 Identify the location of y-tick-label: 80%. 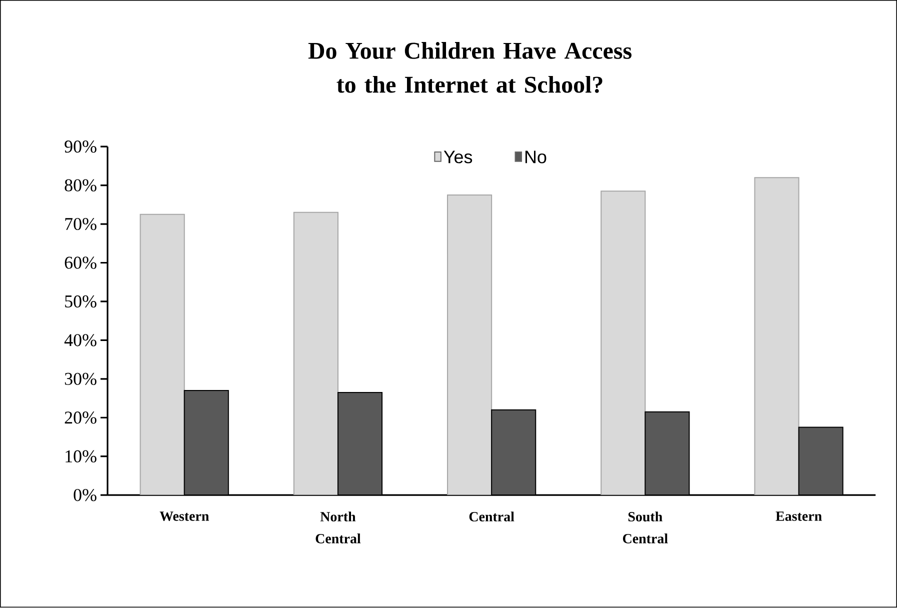
(80, 185).